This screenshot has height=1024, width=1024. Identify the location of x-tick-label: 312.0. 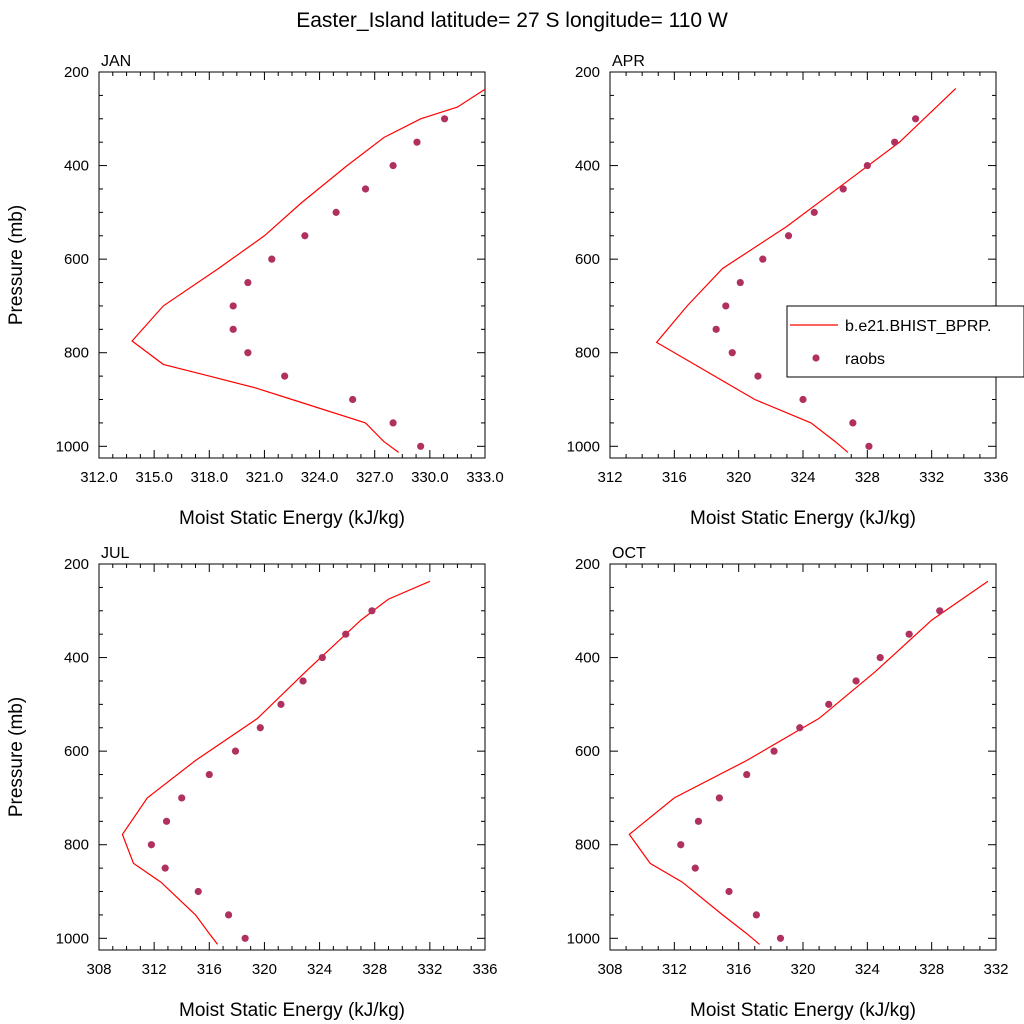
(99, 477).